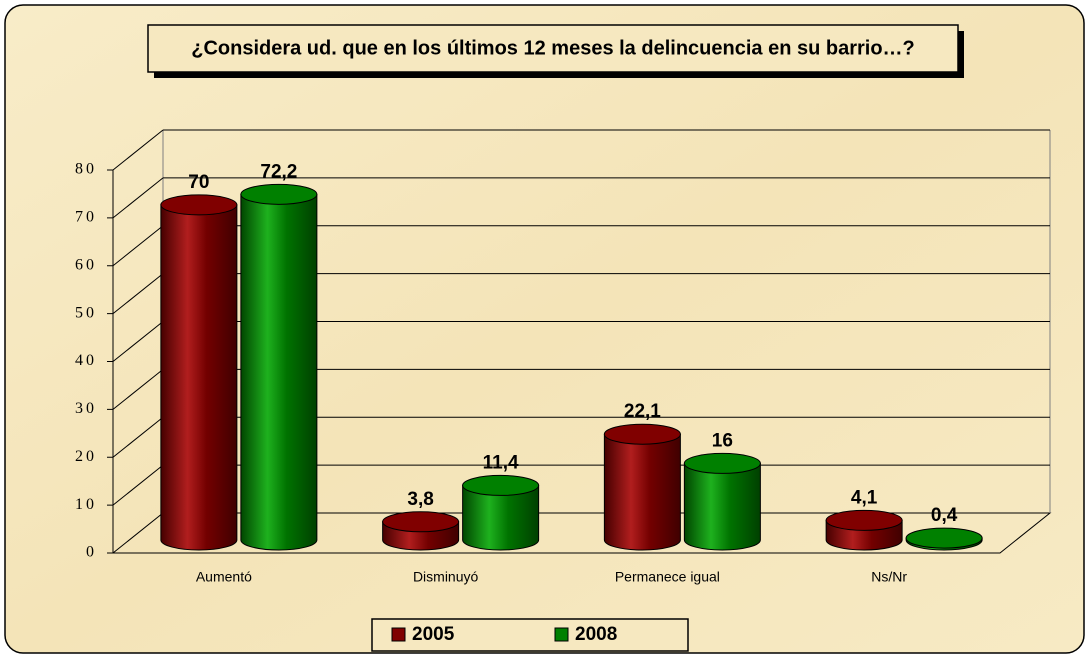  What do you see at coordinates (864, 497) in the screenshot?
I see `value-label: 4,1` at bounding box center [864, 497].